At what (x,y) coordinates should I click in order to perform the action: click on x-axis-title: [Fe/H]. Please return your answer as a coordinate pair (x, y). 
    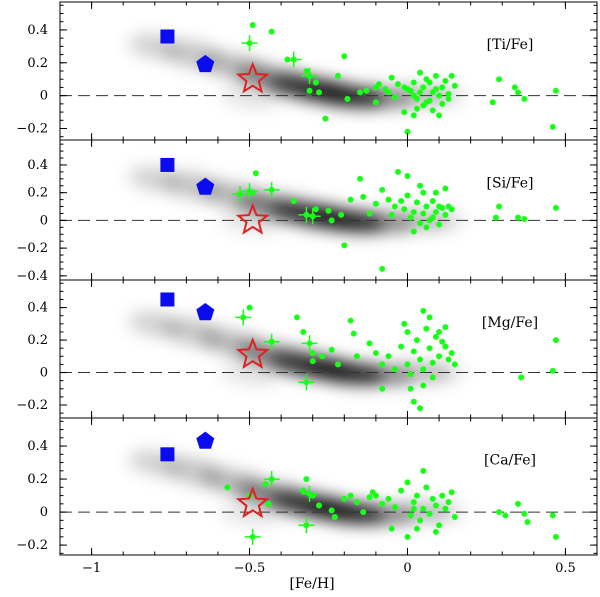
    Looking at the image, I should click on (311, 584).